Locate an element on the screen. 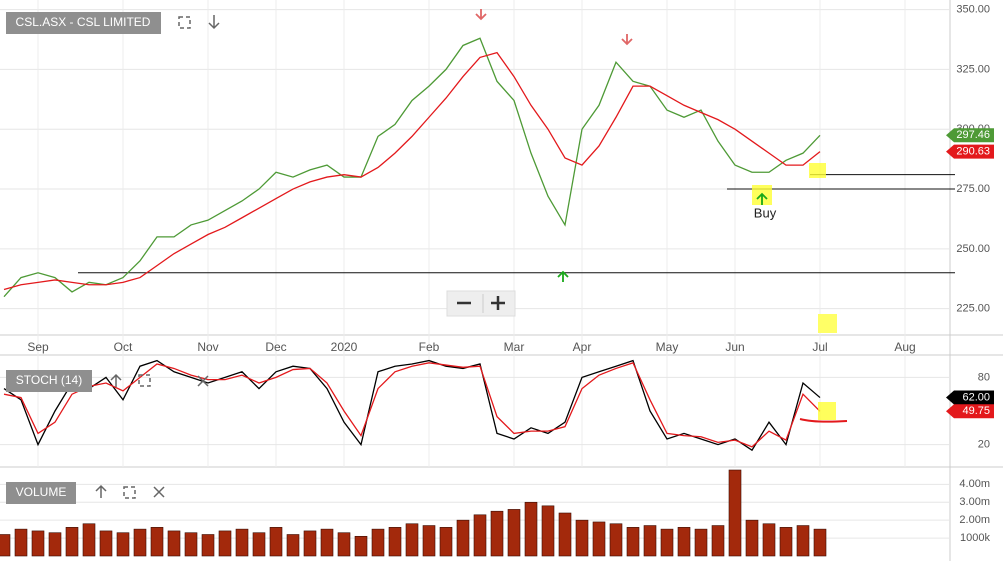 The image size is (1003, 561). y-tick-label: 80 is located at coordinates (984, 377).